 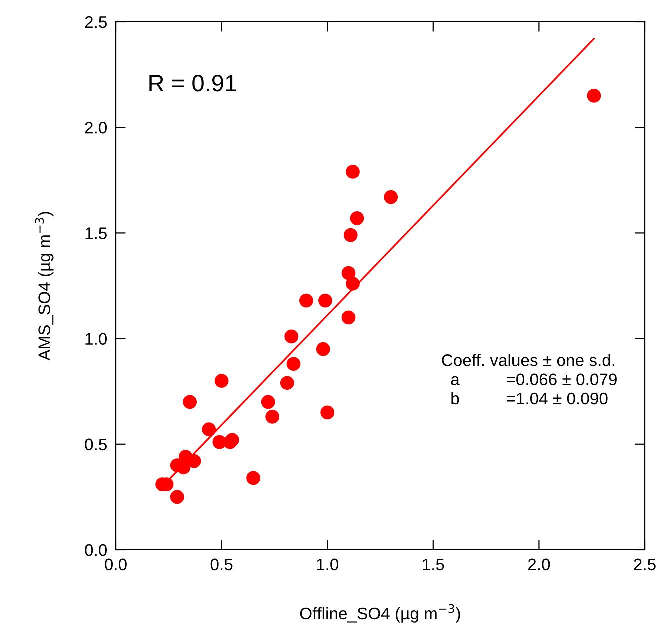 I want to click on x-tick-label: 2.5, so click(x=645, y=564).